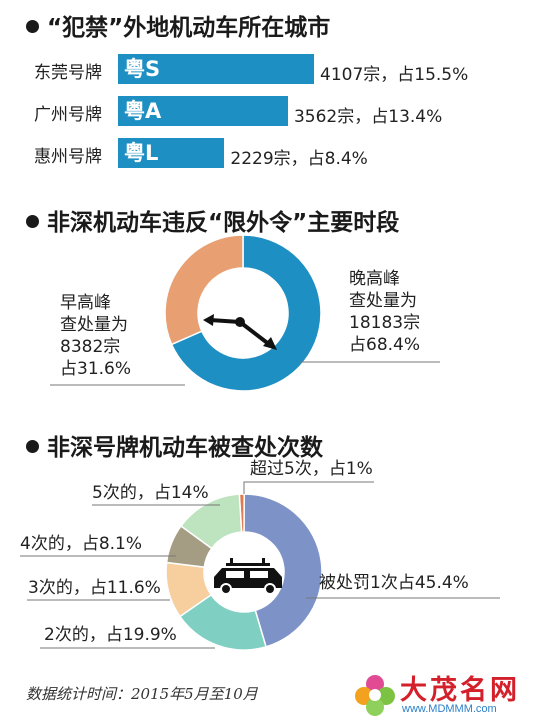 The image size is (540, 725). I want to click on bar-category-label: 惠州号牌, so click(68, 157).